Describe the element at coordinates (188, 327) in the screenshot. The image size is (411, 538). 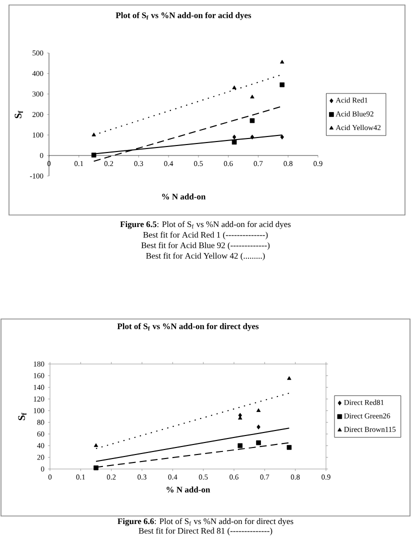
I see `chart-title: Plot of S$_{f}$ vs %N add-on for direct dyes` at that location.